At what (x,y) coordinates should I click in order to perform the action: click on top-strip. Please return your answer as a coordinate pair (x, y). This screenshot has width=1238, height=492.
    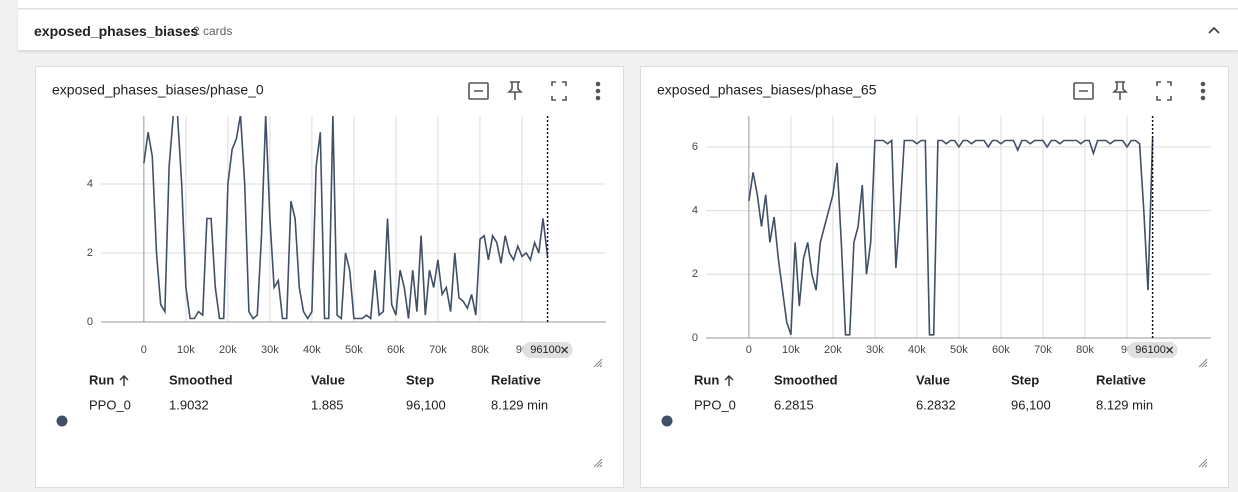
    Looking at the image, I should click on (628, 4).